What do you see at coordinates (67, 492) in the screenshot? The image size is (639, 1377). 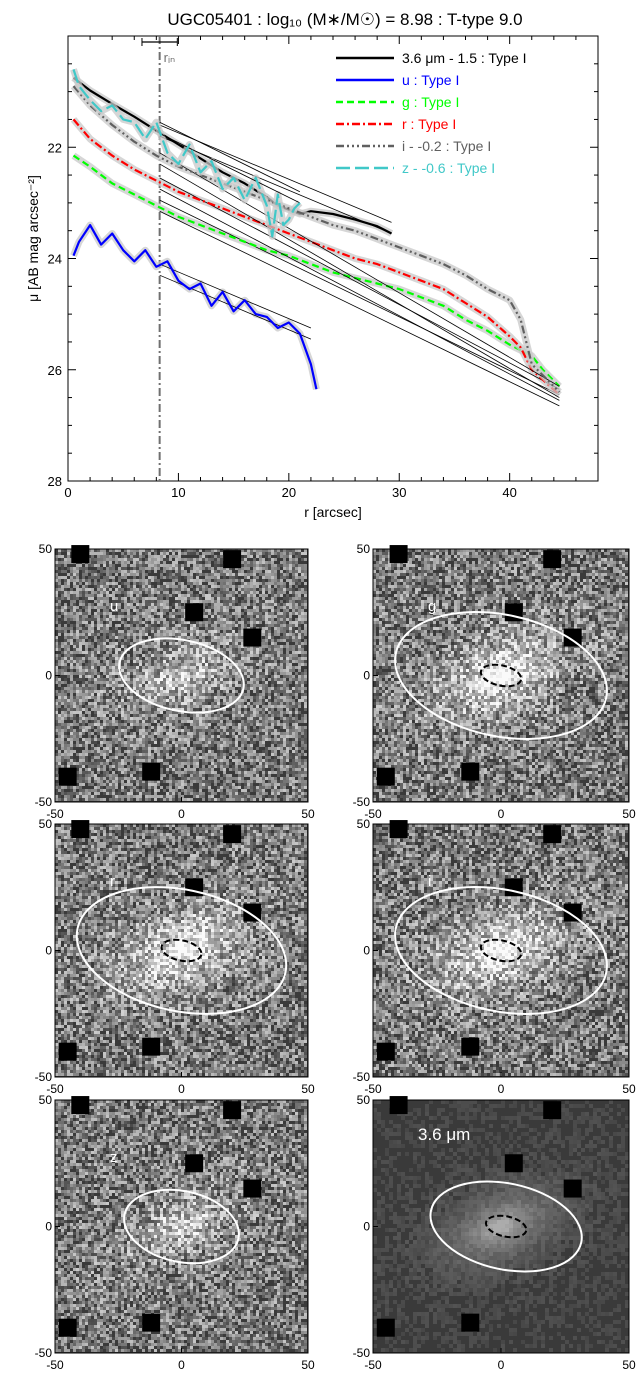 I see `x-tick-label: 0` at bounding box center [67, 492].